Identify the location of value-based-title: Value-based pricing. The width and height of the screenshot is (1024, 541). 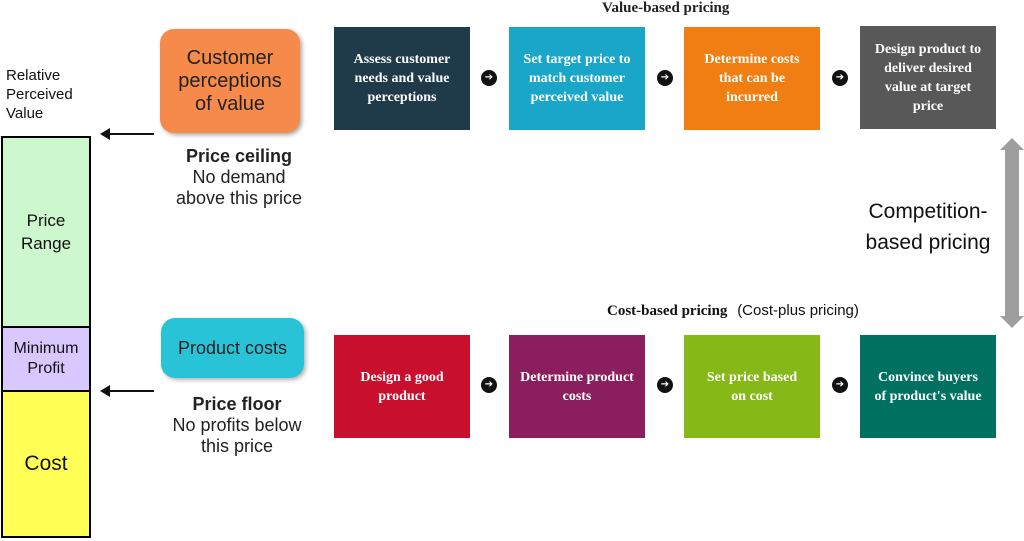
(666, 8).